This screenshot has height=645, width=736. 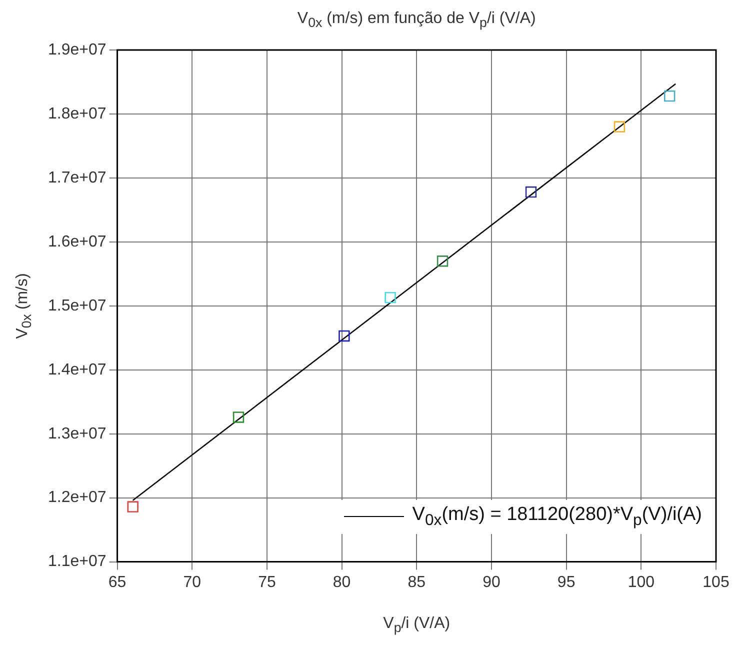 I want to click on y-tick-label: 1.4e+07, so click(x=77, y=369).